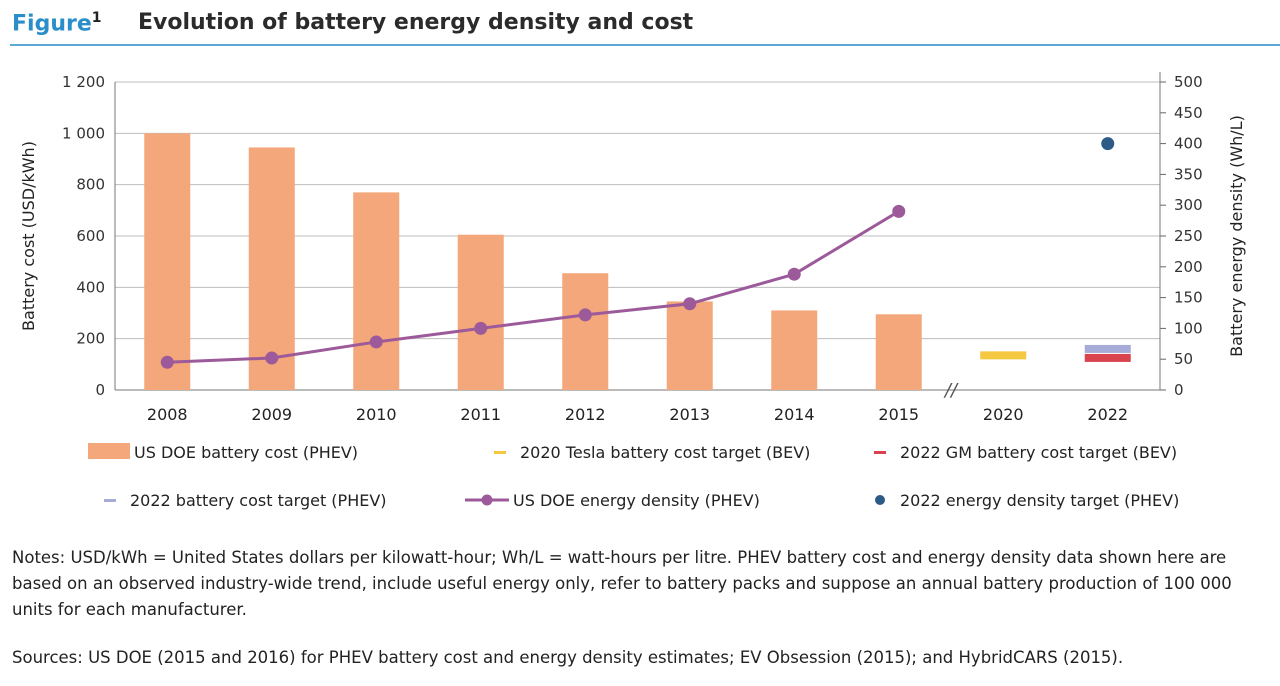 Image resolution: width=1280 pixels, height=686 pixels. What do you see at coordinates (951, 390) in the screenshot?
I see `axis-break-mark: //` at bounding box center [951, 390].